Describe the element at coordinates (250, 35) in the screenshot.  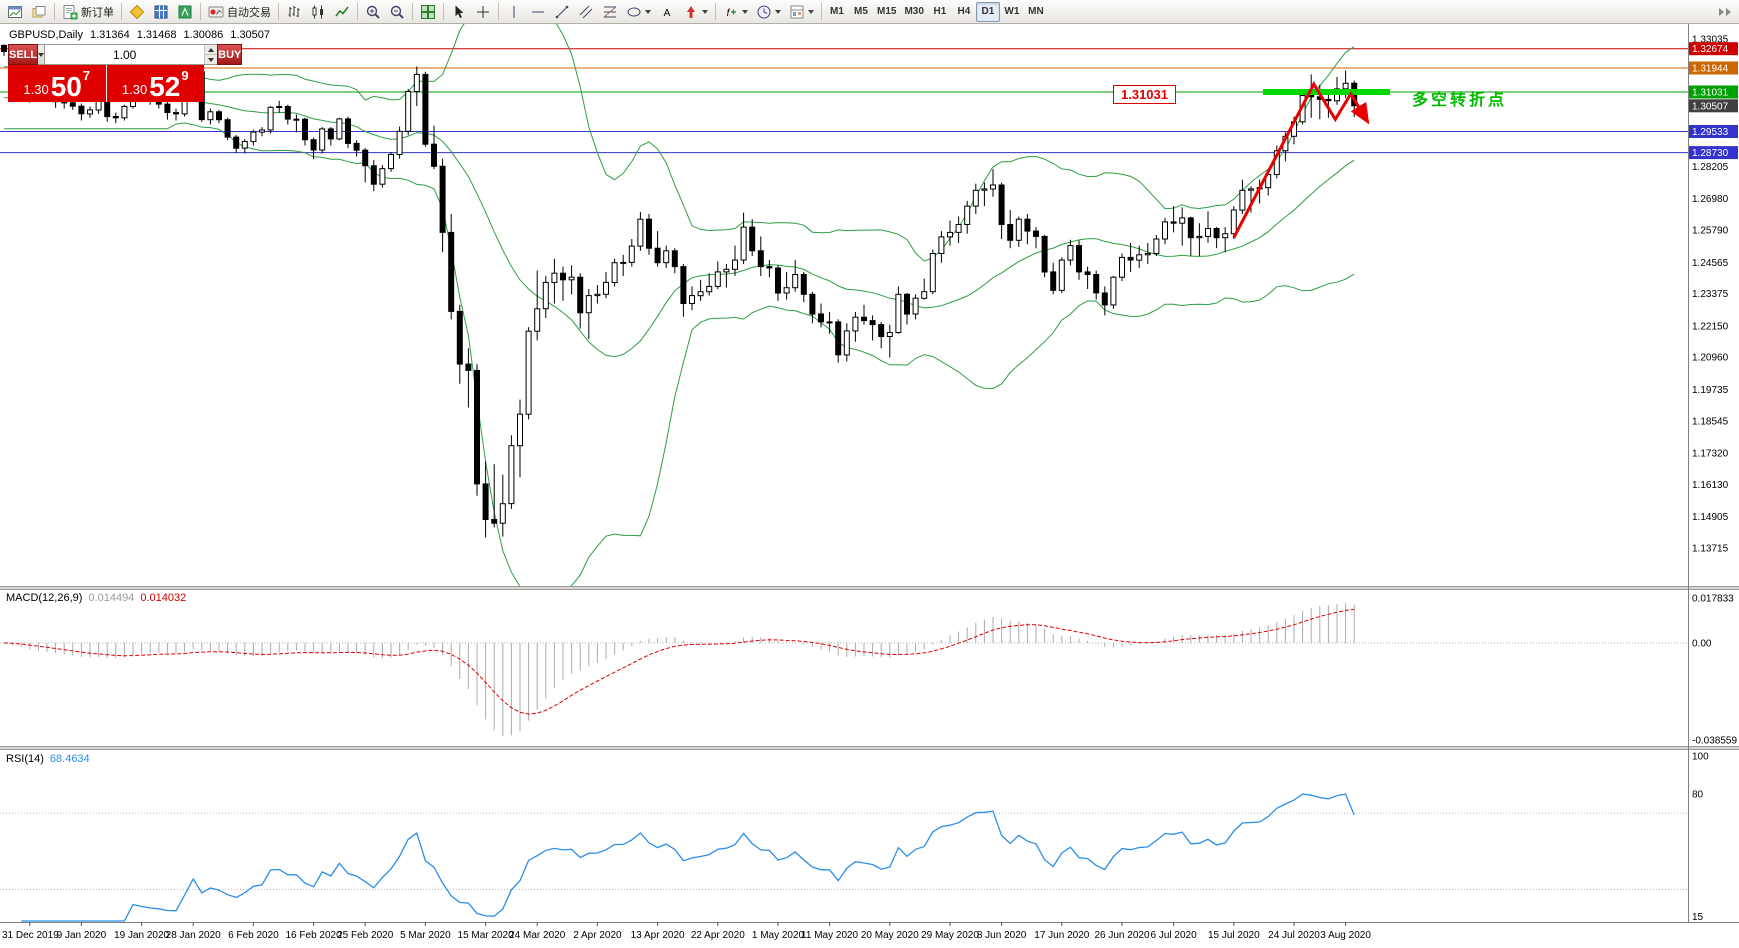
I see `ohlc-close: 1.30507` at that location.